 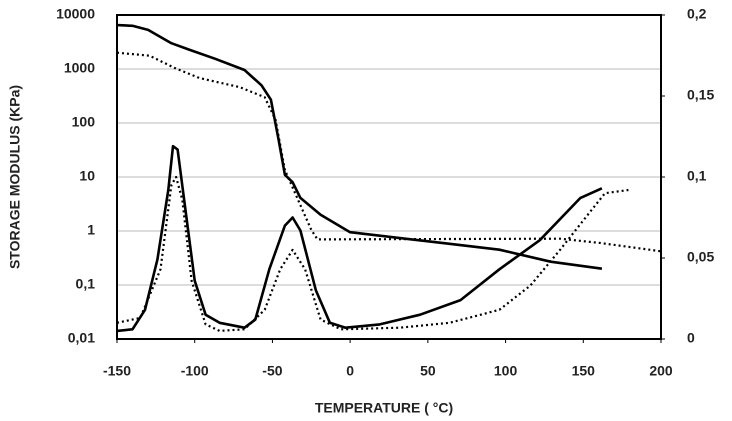 What do you see at coordinates (691, 338) in the screenshot?
I see `y2-tick-label: 0` at bounding box center [691, 338].